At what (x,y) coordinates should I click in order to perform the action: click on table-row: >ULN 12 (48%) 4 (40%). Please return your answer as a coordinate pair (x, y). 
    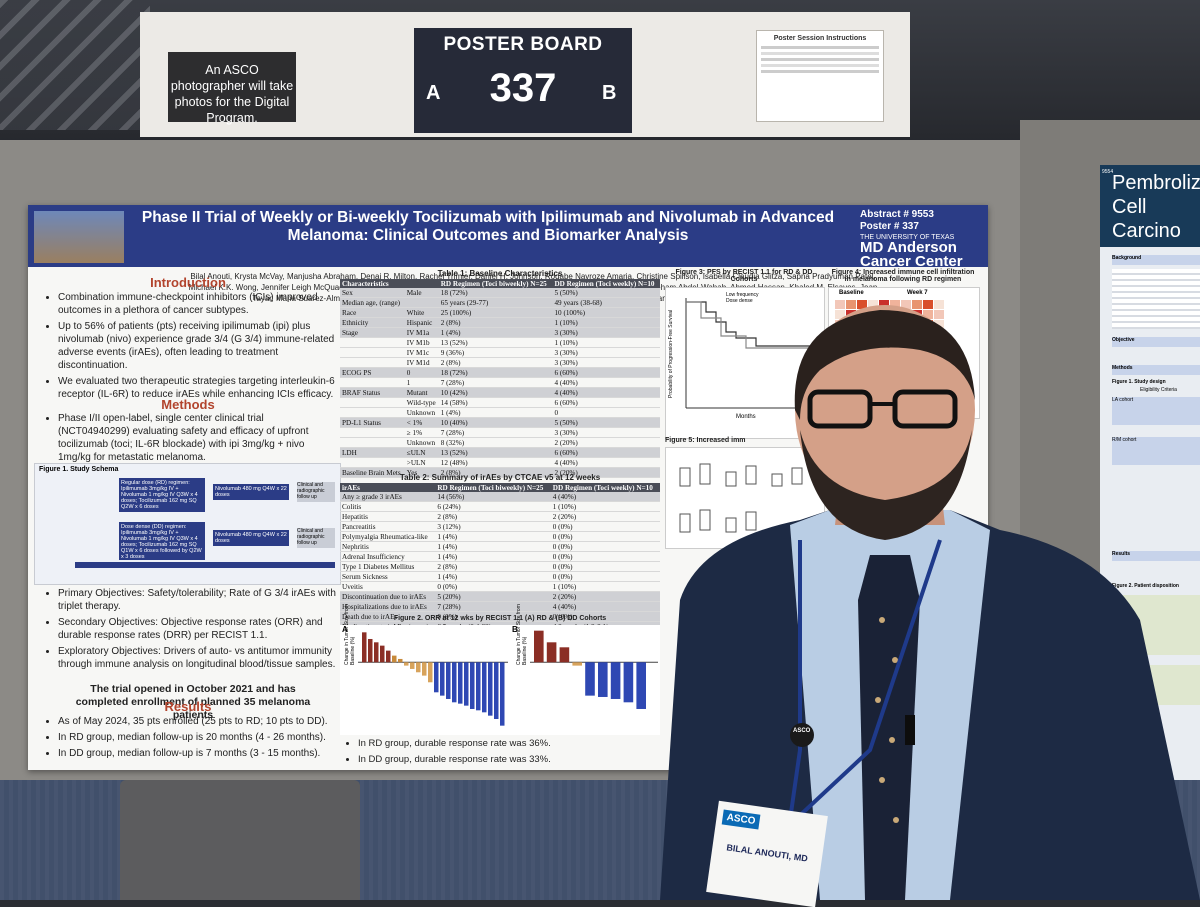
    Looking at the image, I should click on (500, 462).